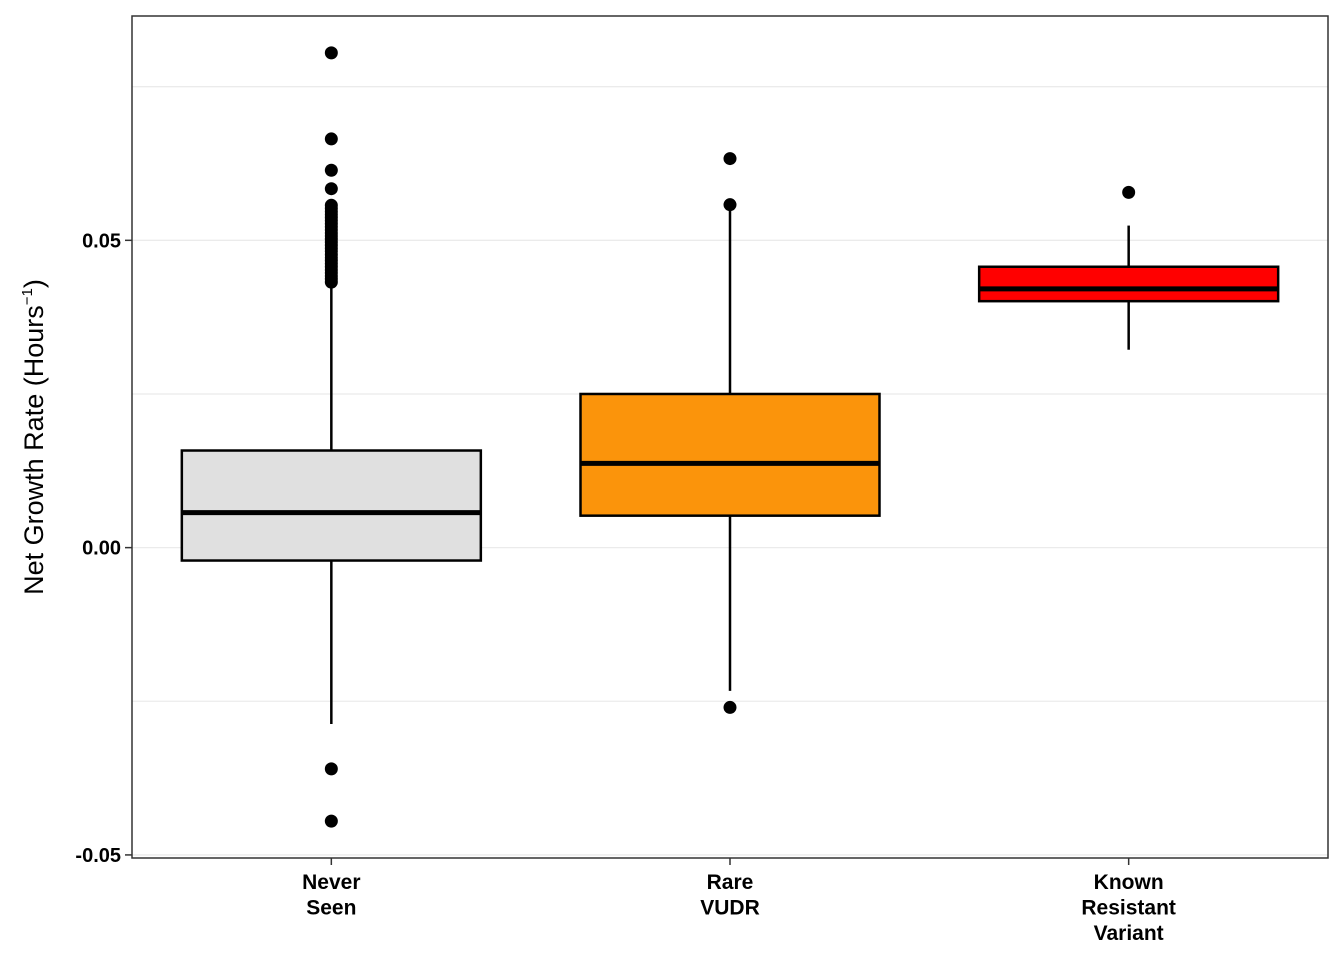  Describe the element at coordinates (730, 882) in the screenshot. I see `x-tick-label-line: Rare` at that location.